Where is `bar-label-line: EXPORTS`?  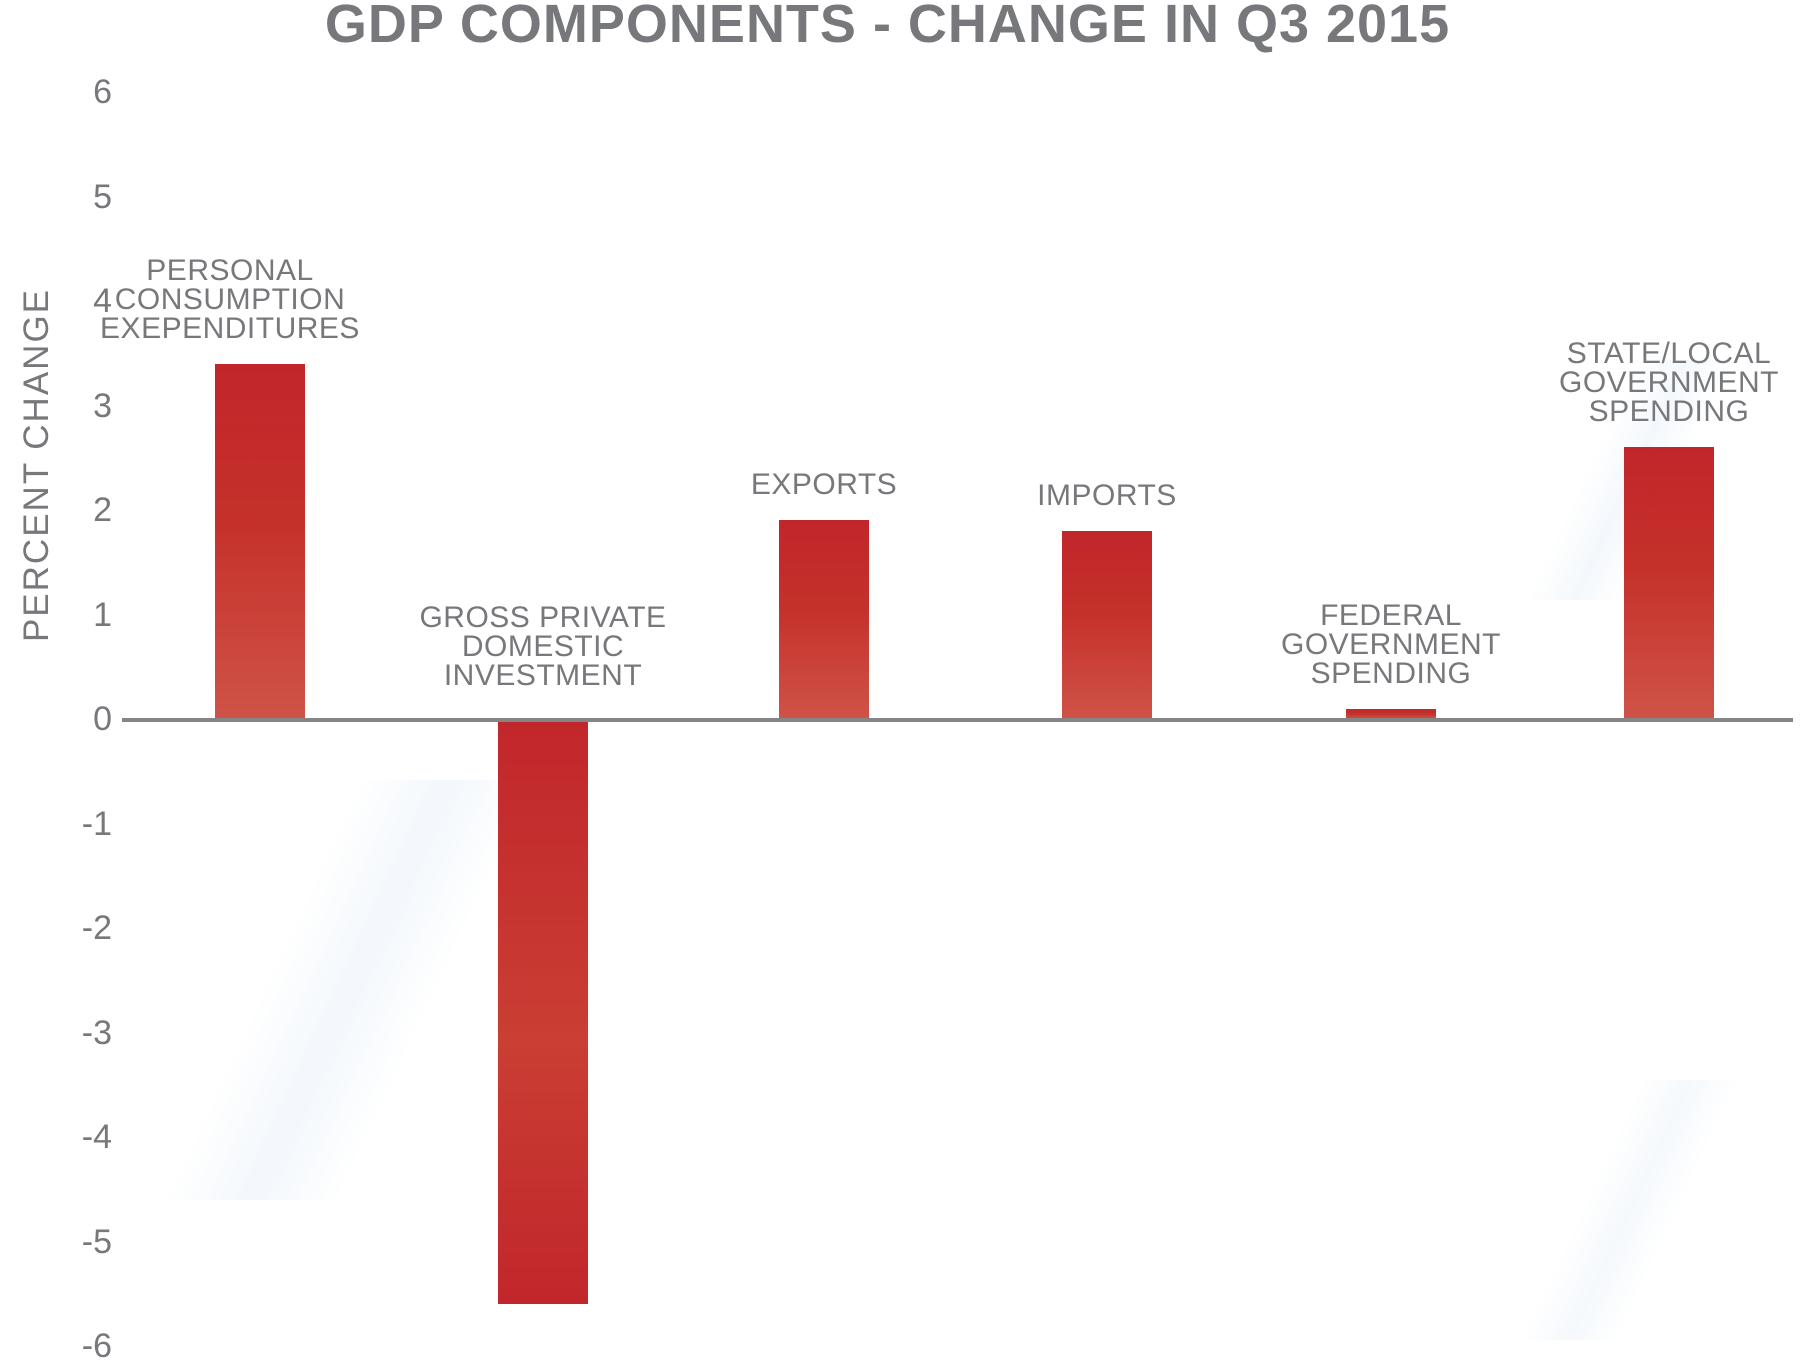 bar-label-line: EXPORTS is located at coordinates (824, 485).